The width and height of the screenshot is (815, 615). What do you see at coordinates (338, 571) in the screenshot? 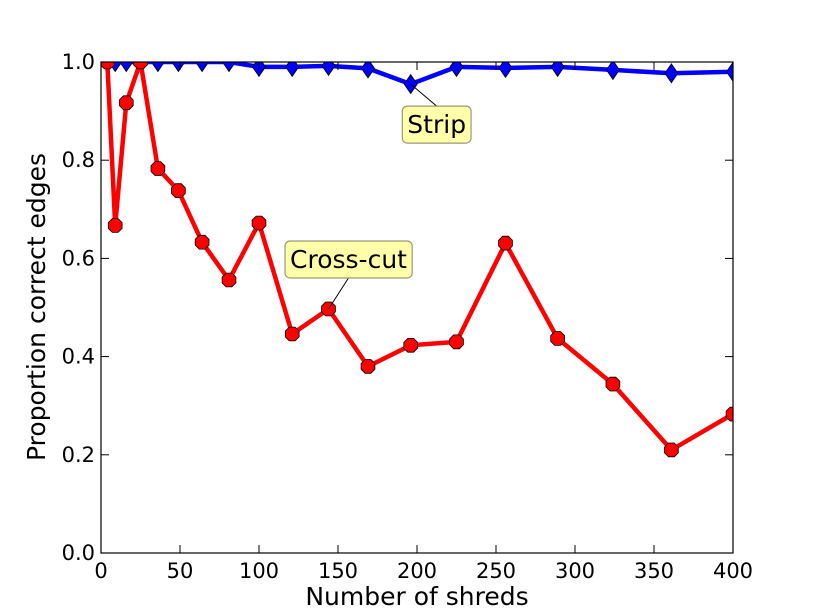
I see `x-tick-label: 150` at bounding box center [338, 571].